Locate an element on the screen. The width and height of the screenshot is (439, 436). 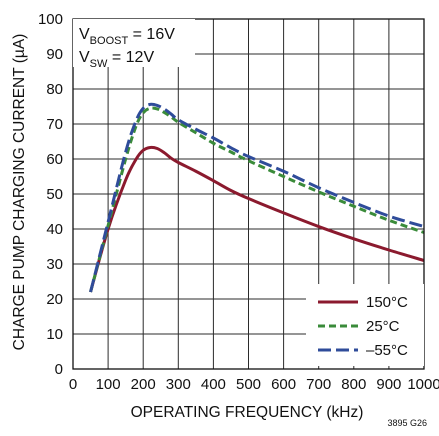
y-tick-label: 100 is located at coordinates (50, 19).